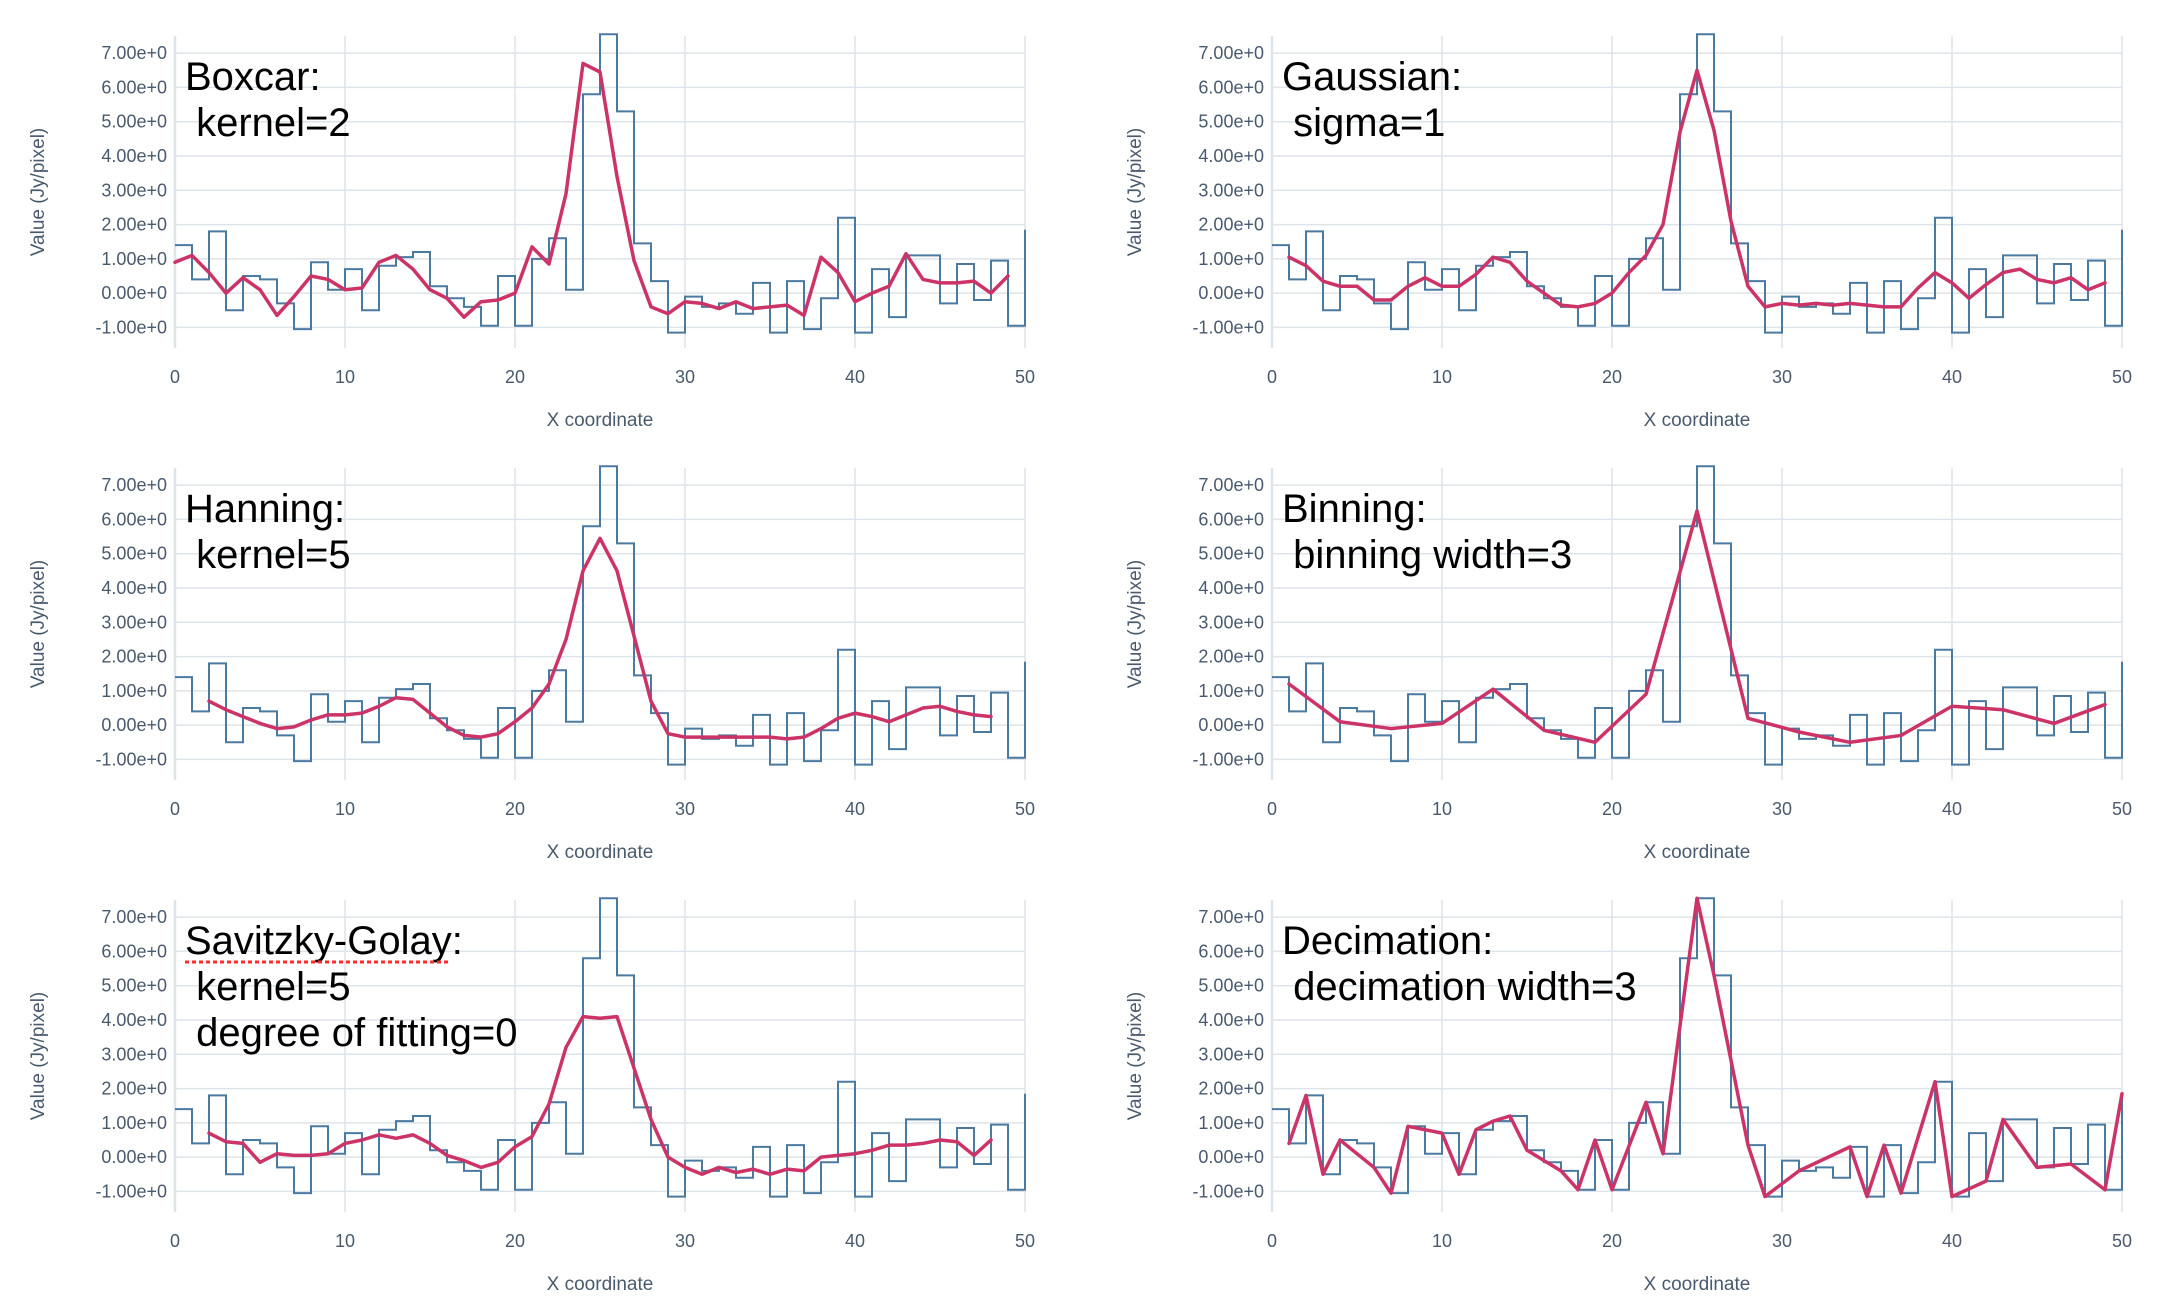 Image resolution: width=2160 pixels, height=1312 pixels. Describe the element at coordinates (268, 532) in the screenshot. I see `method-annotation: Hanning: kernel=5` at that location.